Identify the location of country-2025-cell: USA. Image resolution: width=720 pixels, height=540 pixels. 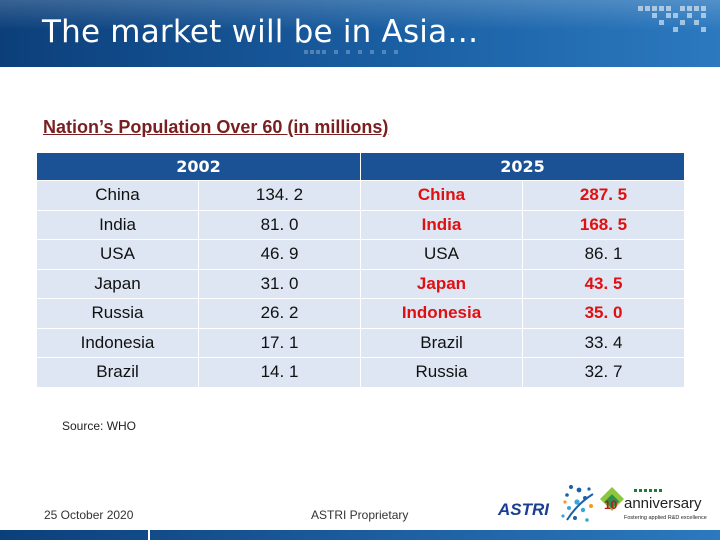
(441, 254).